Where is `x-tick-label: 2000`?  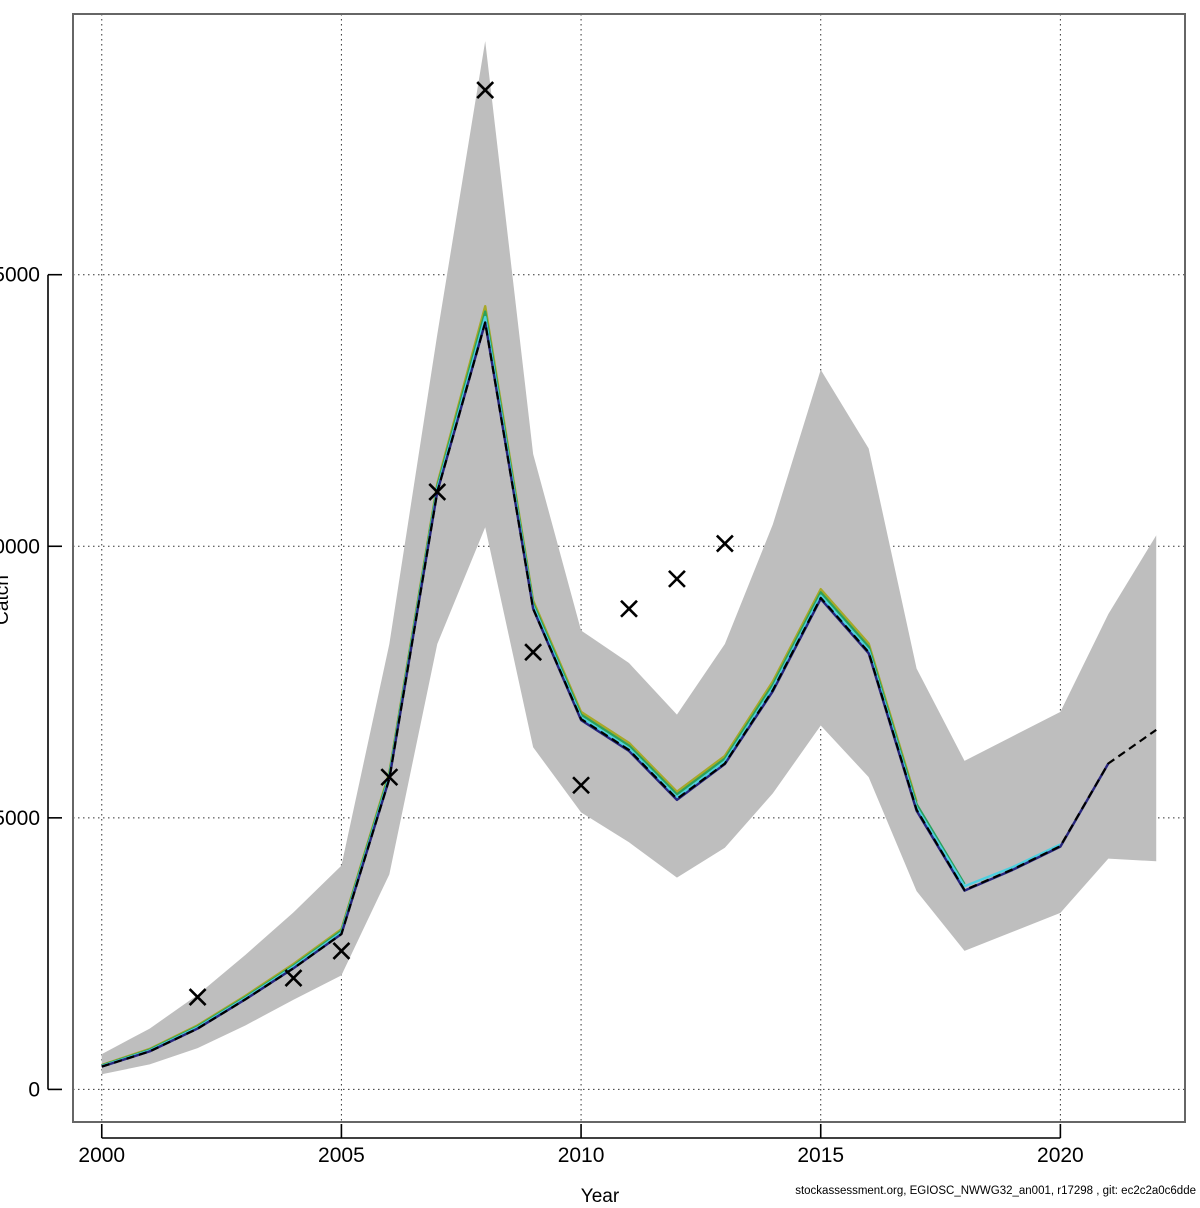
x-tick-label: 2000 is located at coordinates (101, 1155).